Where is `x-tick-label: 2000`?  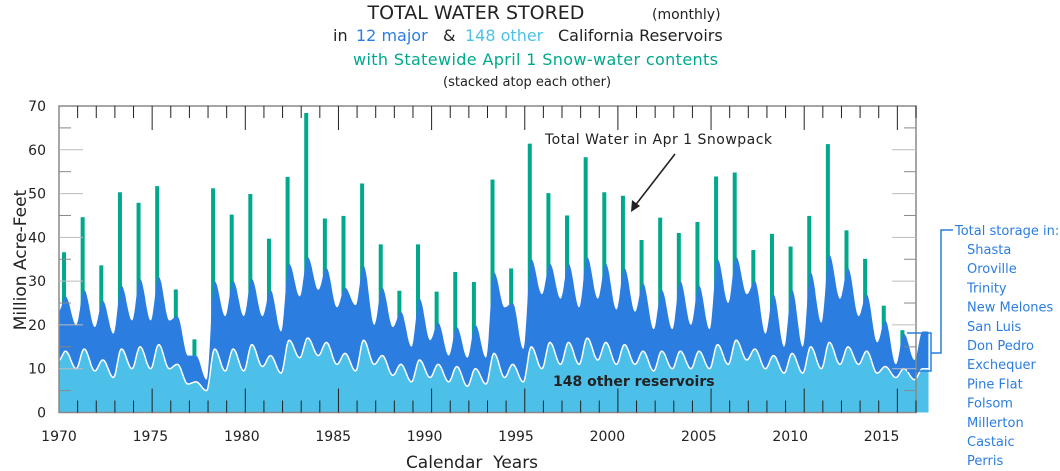
x-tick-label: 2000 is located at coordinates (608, 437).